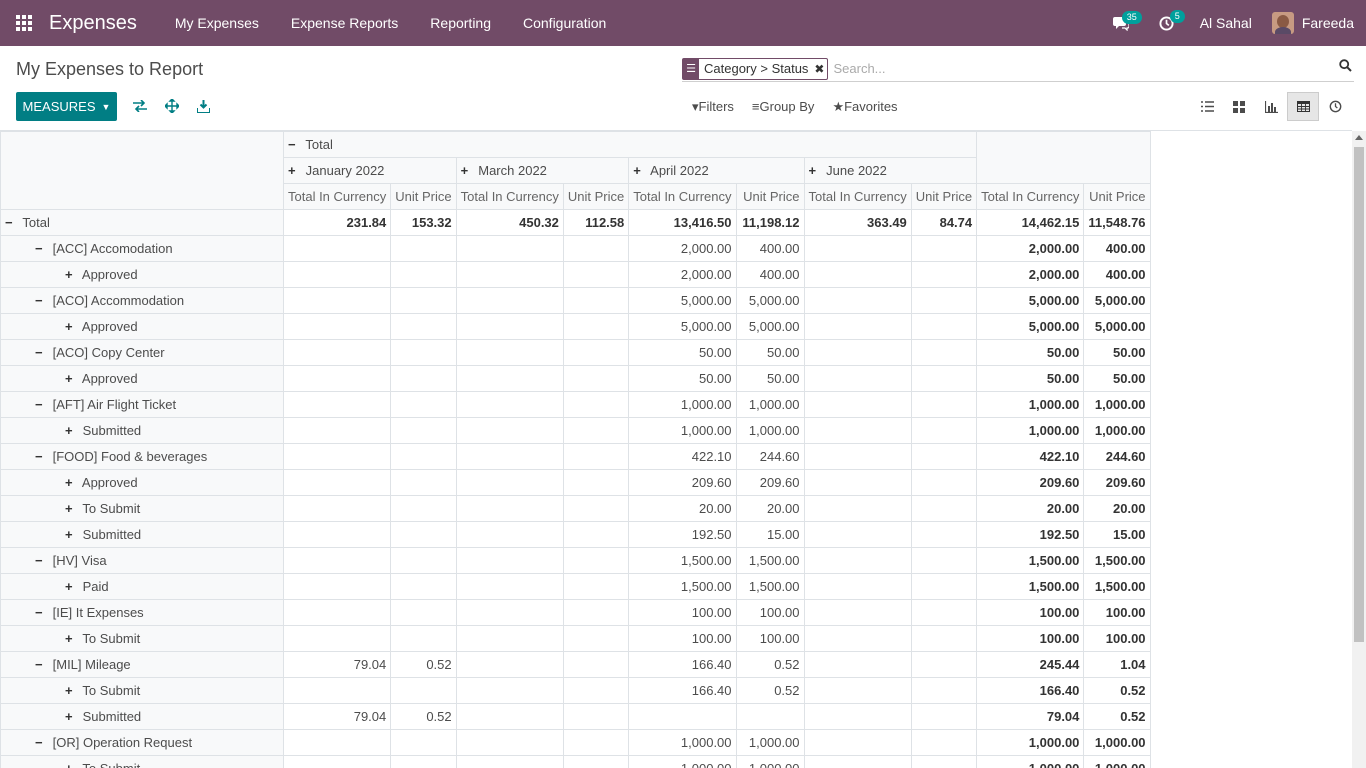  Describe the element at coordinates (1167, 23) in the screenshot. I see `activity-button: 5` at that location.